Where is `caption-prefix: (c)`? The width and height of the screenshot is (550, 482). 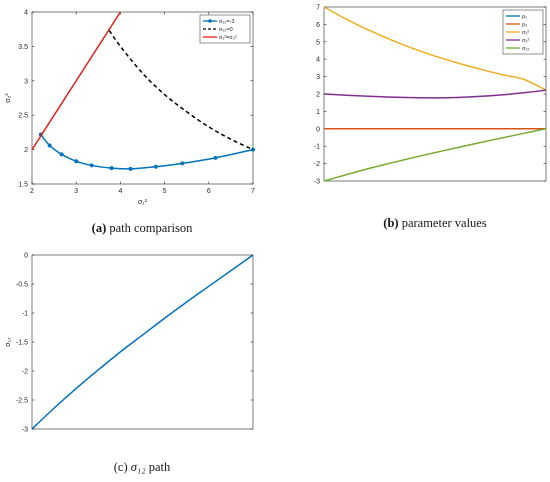 caption-prefix: (c) is located at coordinates (122, 467).